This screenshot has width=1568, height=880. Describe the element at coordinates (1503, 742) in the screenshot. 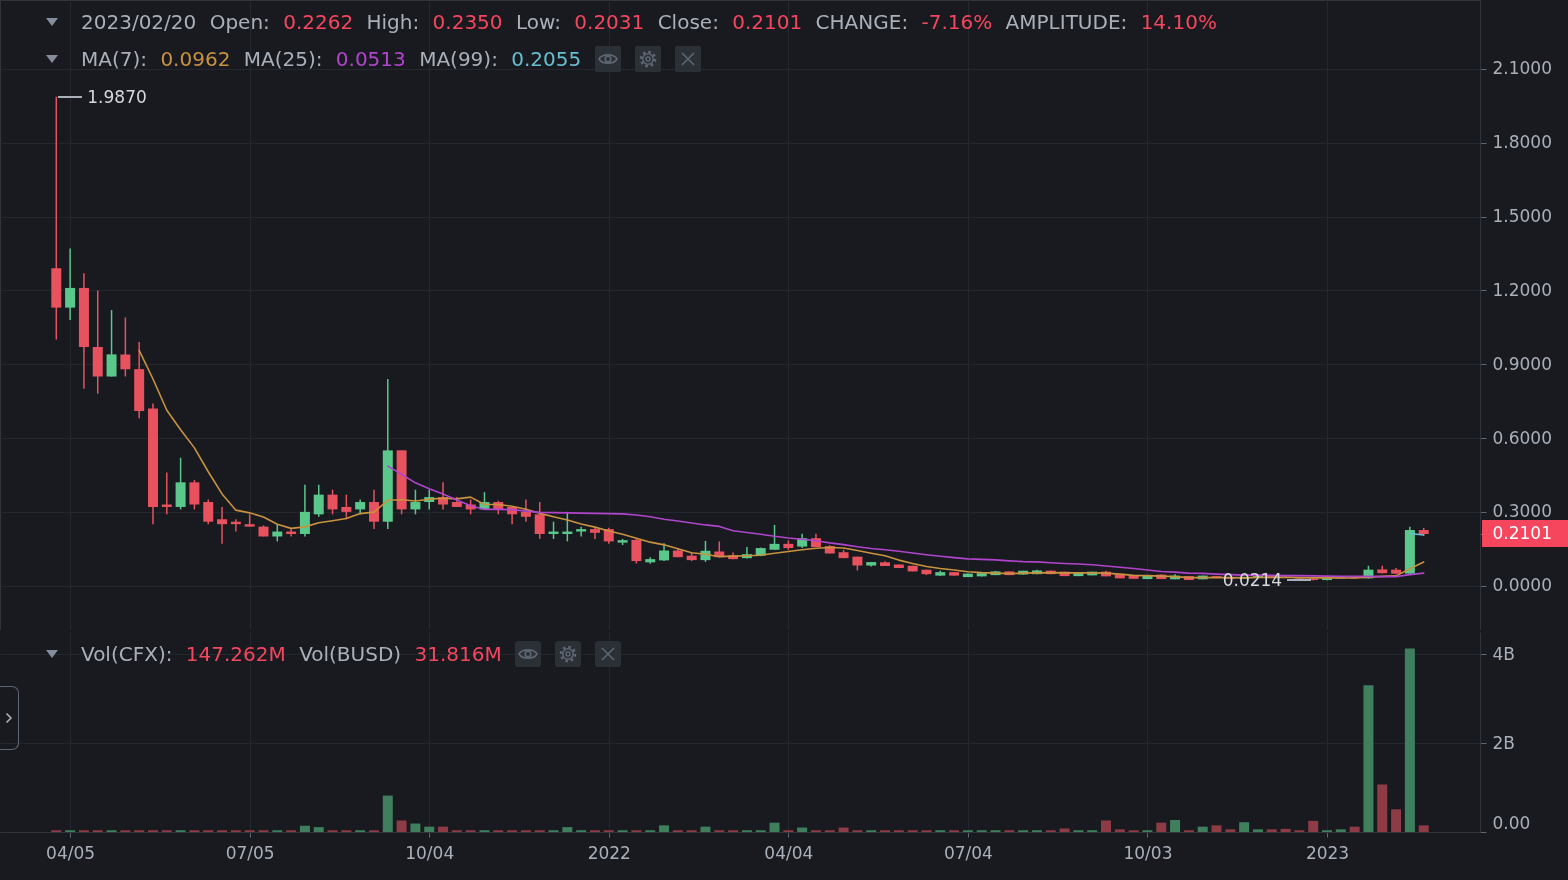

I see `y-tick-label: 2B` at that location.